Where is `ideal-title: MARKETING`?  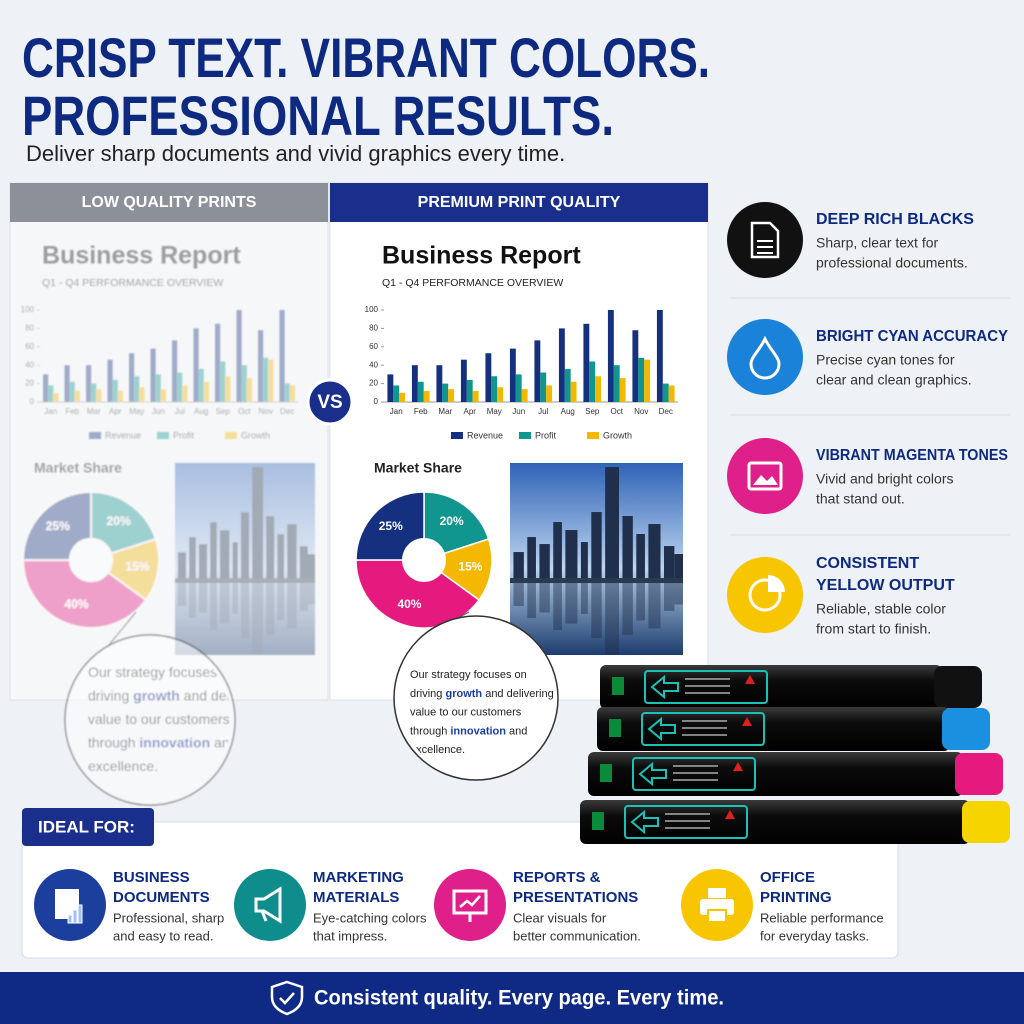 ideal-title: MARKETING is located at coordinates (358, 877).